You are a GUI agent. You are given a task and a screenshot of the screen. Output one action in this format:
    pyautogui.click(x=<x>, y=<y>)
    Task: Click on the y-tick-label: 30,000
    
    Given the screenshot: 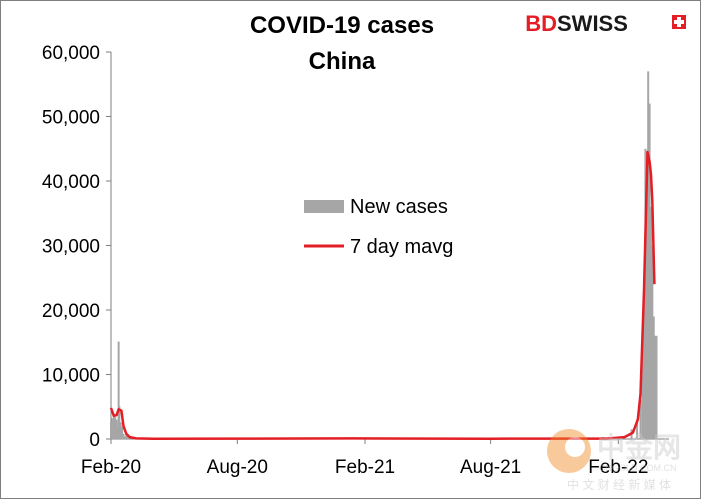 What is the action you would take?
    pyautogui.click(x=71, y=247)
    